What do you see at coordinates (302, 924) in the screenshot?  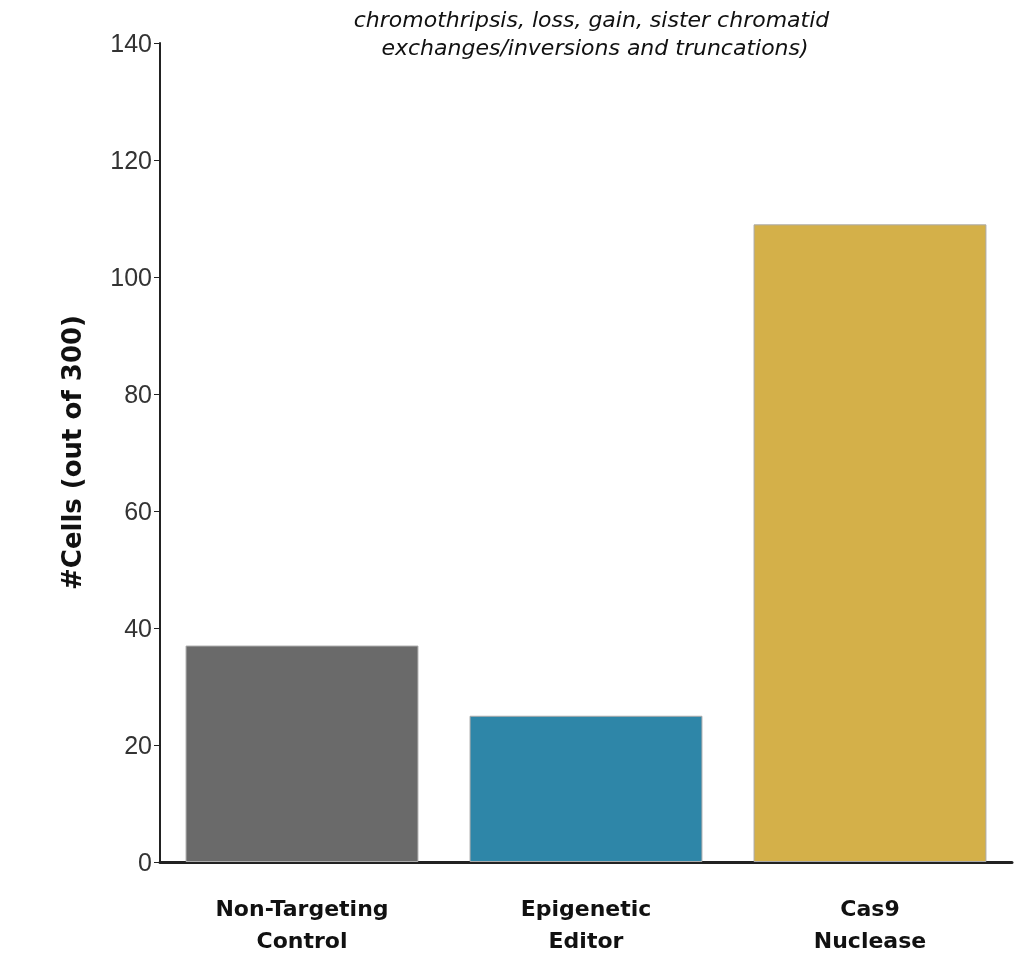 I see `x-tick-label: Non-Targeting Control` at bounding box center [302, 924].